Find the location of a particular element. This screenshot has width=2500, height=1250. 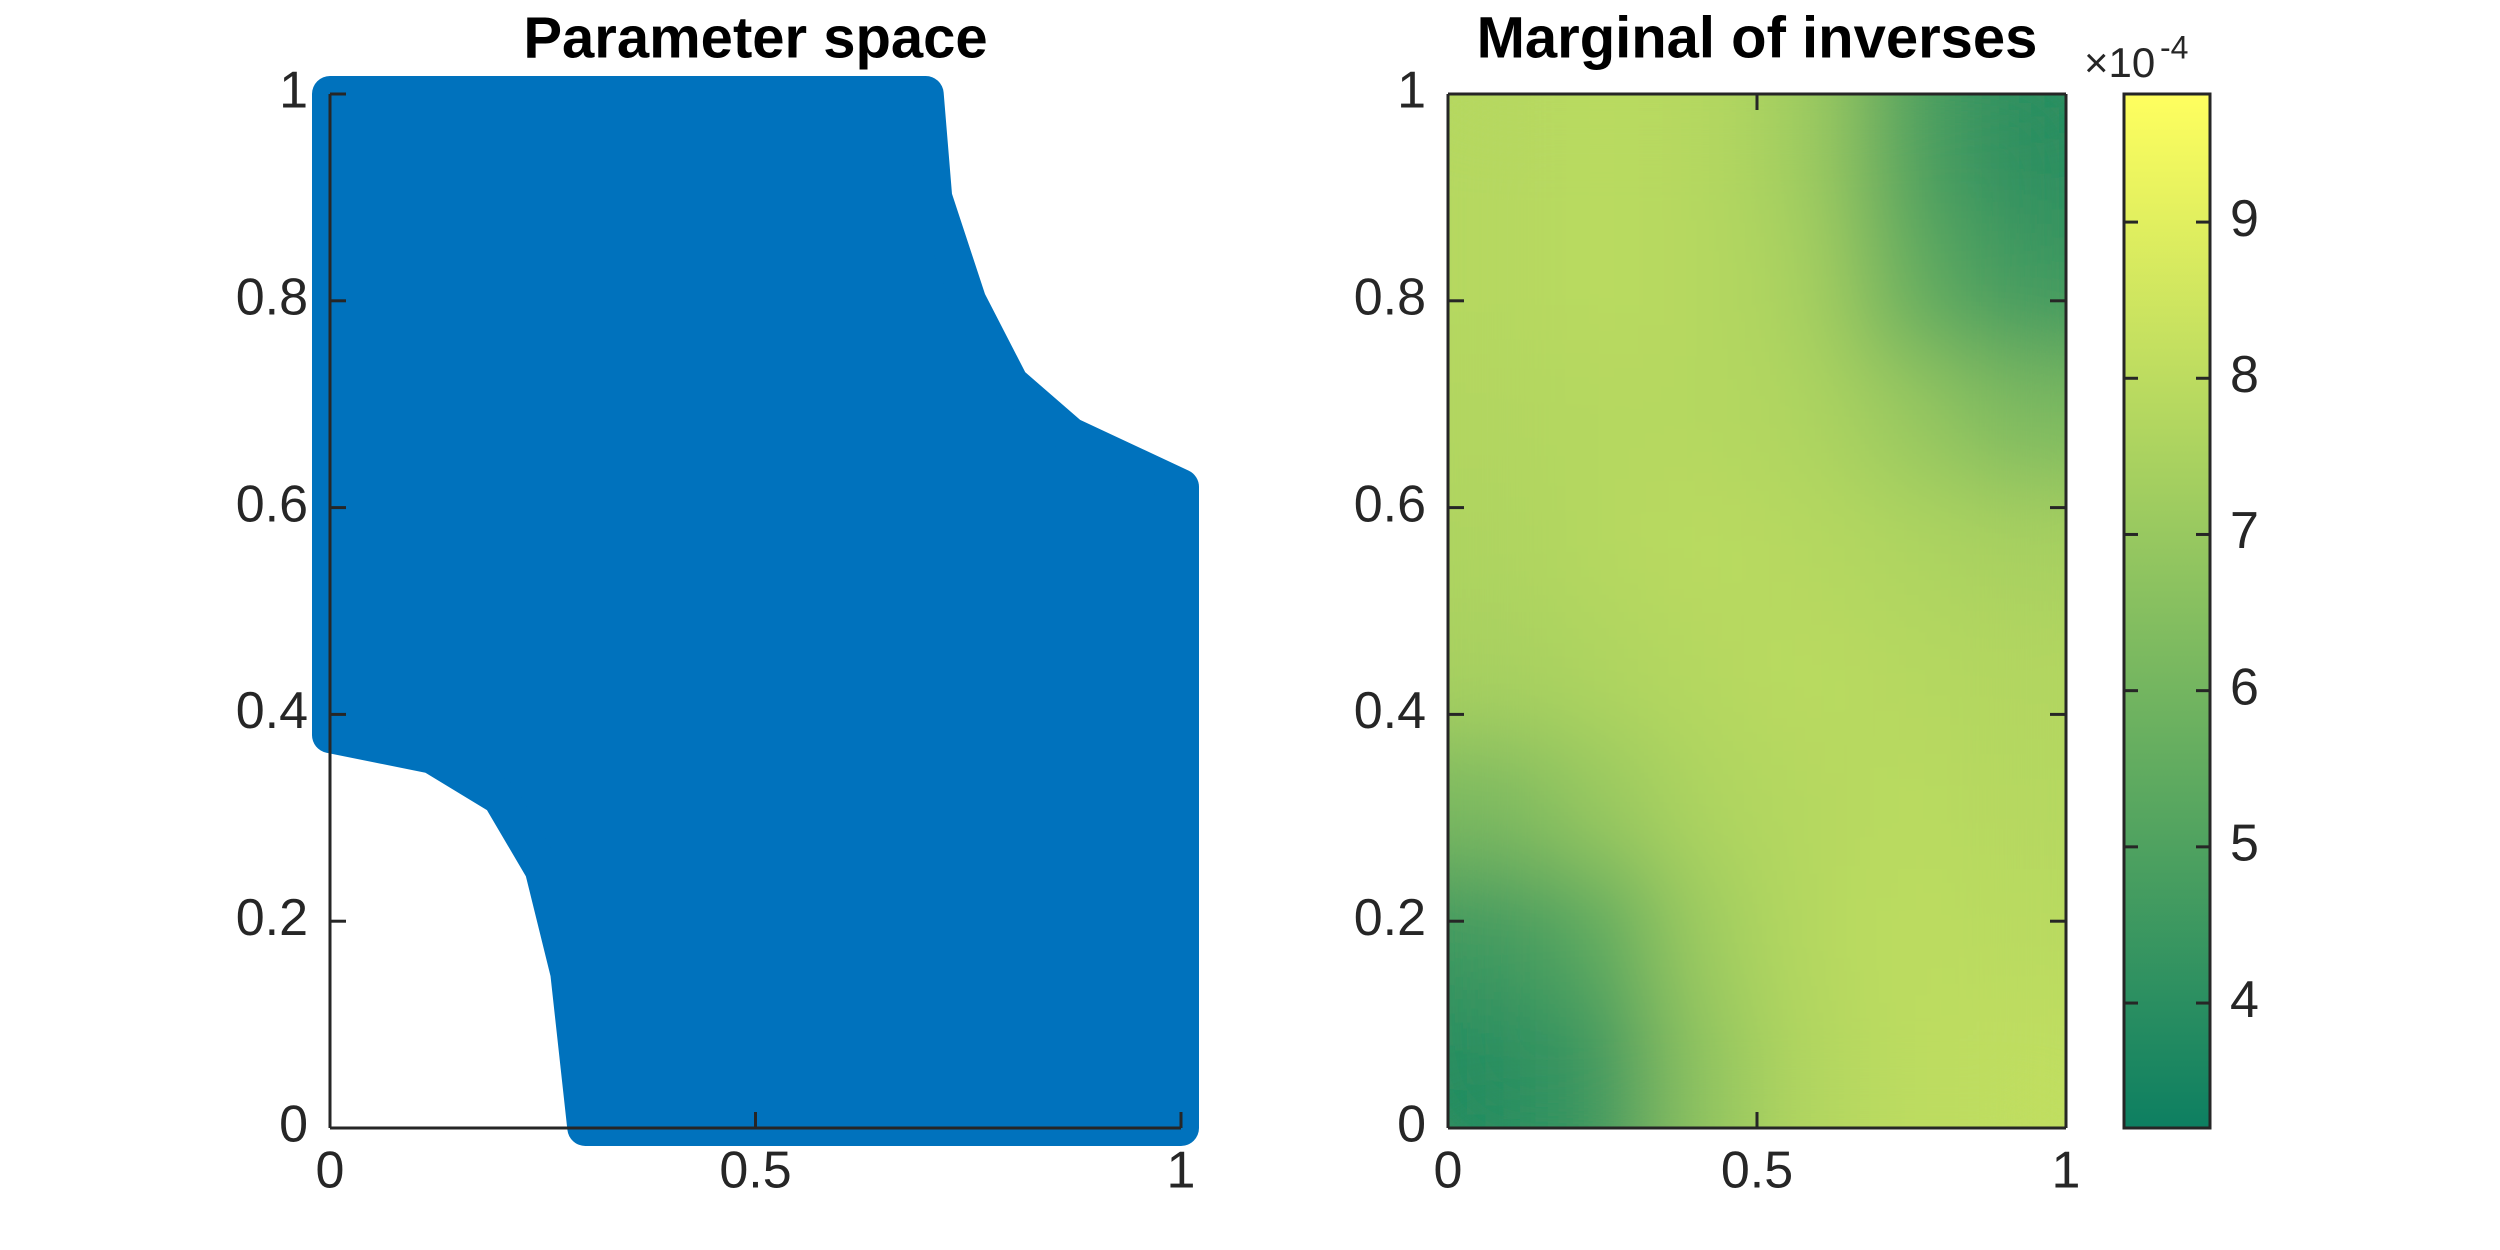

colorbar-tick-label: 8 is located at coordinates (2244, 375).